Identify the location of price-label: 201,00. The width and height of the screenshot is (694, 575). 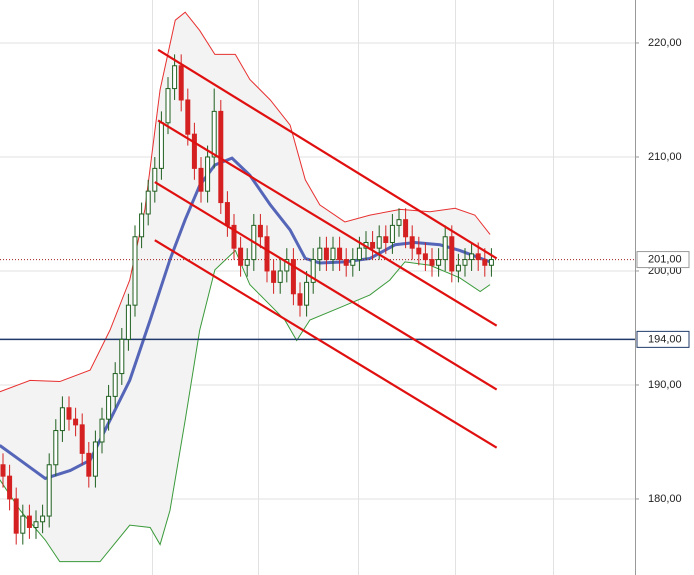
(665, 259).